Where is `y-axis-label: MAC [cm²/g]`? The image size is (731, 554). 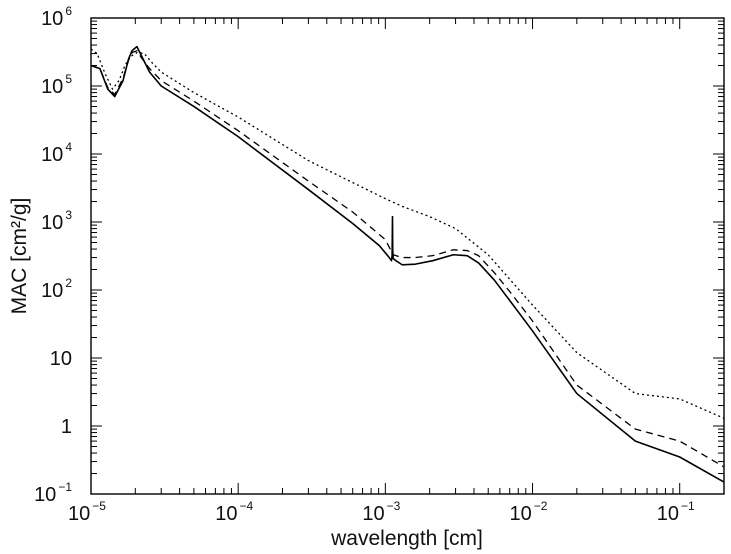
y-axis-label: MAC [cm²/g] is located at coordinates (19, 256).